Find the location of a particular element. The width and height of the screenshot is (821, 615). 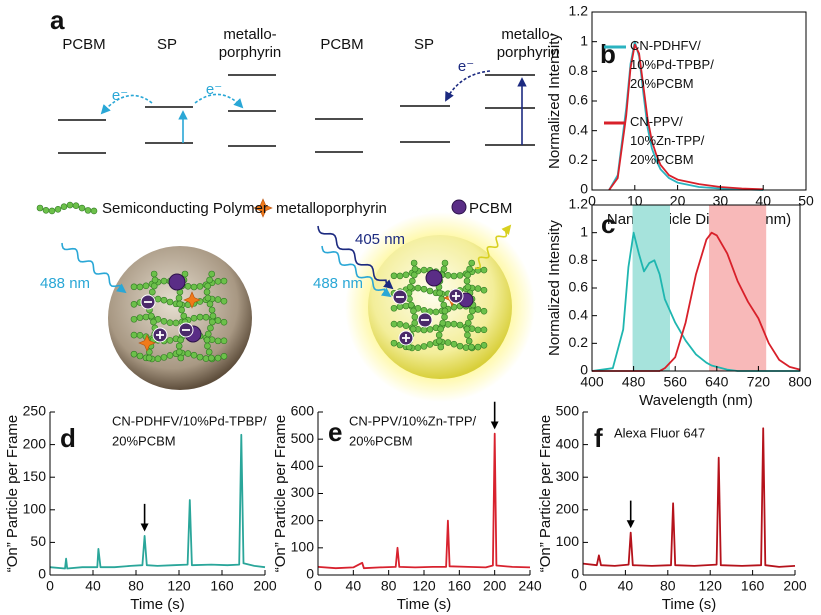

x-tick-label: 120 is located at coordinates (424, 586).